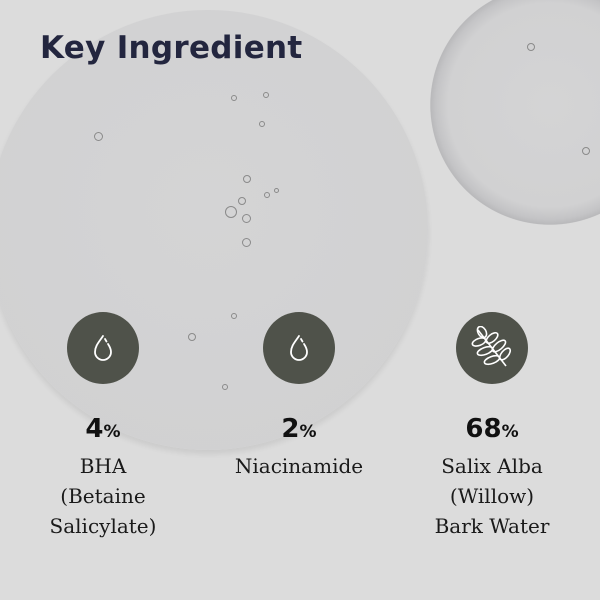 This screenshot has width=600, height=600. I want to click on ingredient-salix-alba: 68% Salix Alba (Willow) Bark Water, so click(492, 426).